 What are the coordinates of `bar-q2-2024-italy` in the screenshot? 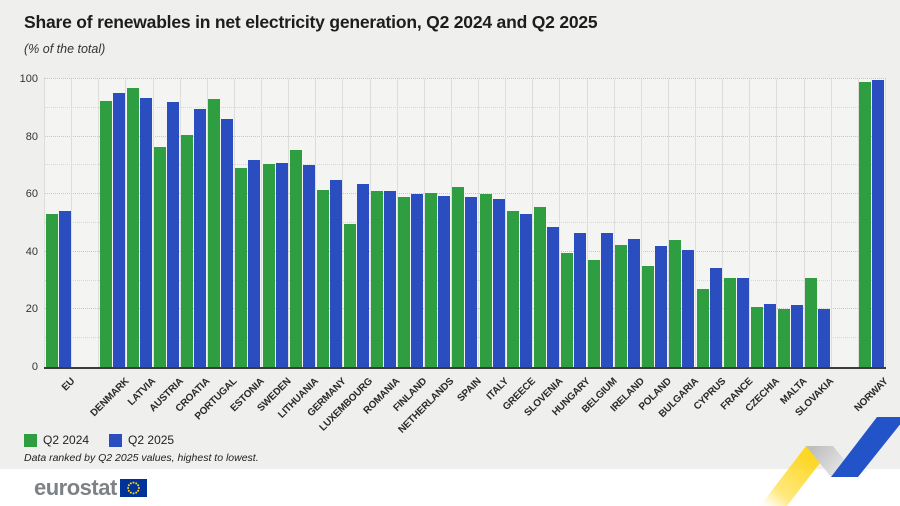 It's located at (485, 280).